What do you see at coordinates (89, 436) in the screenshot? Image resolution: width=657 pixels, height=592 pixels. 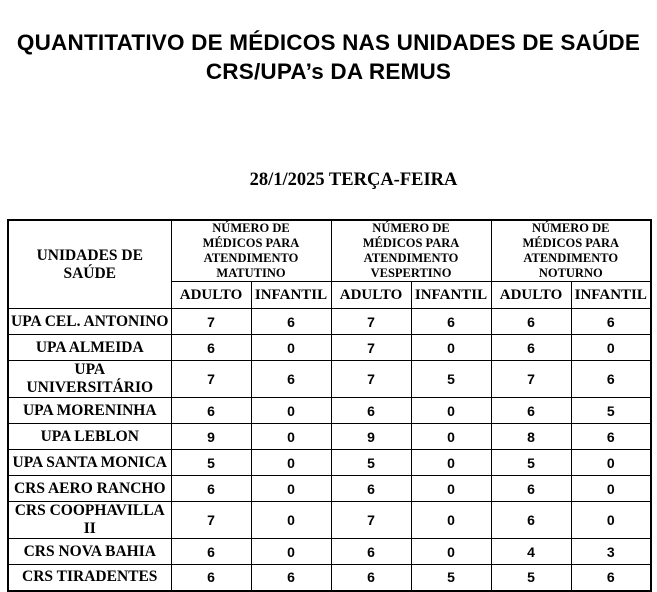 I see `unit-name-cell: UPA LEBLON` at bounding box center [89, 436].